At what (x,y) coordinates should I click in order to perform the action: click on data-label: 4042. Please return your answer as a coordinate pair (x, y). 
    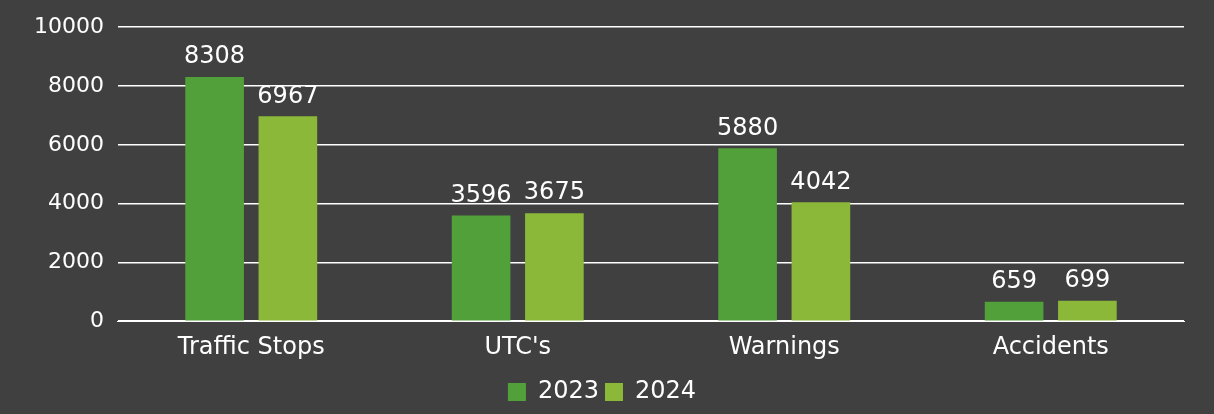
    Looking at the image, I should click on (821, 180).